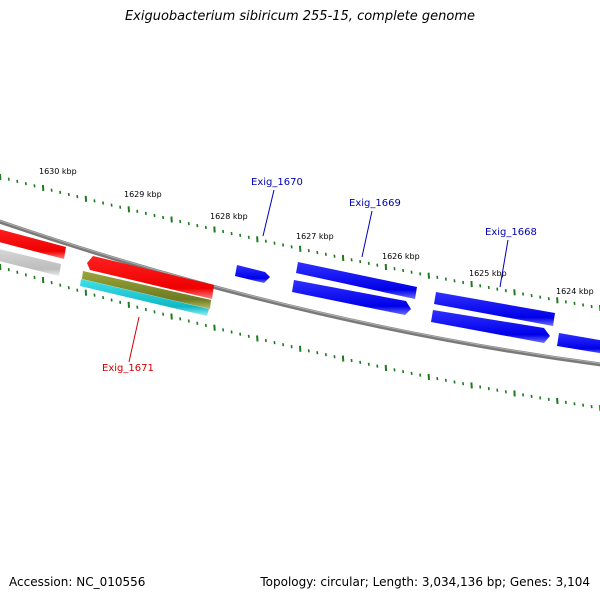 The height and width of the screenshot is (604, 600). I want to click on ruler-label-1630: 1630 kbp, so click(58, 171).